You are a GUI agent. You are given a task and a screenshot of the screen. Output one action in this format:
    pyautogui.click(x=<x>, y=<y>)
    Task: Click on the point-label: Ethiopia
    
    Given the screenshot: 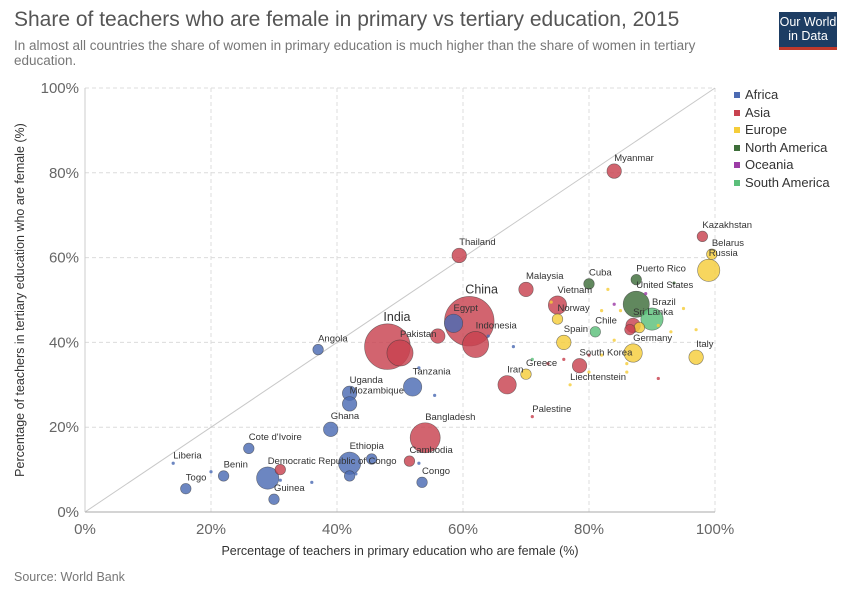 What is the action you would take?
    pyautogui.click(x=367, y=446)
    